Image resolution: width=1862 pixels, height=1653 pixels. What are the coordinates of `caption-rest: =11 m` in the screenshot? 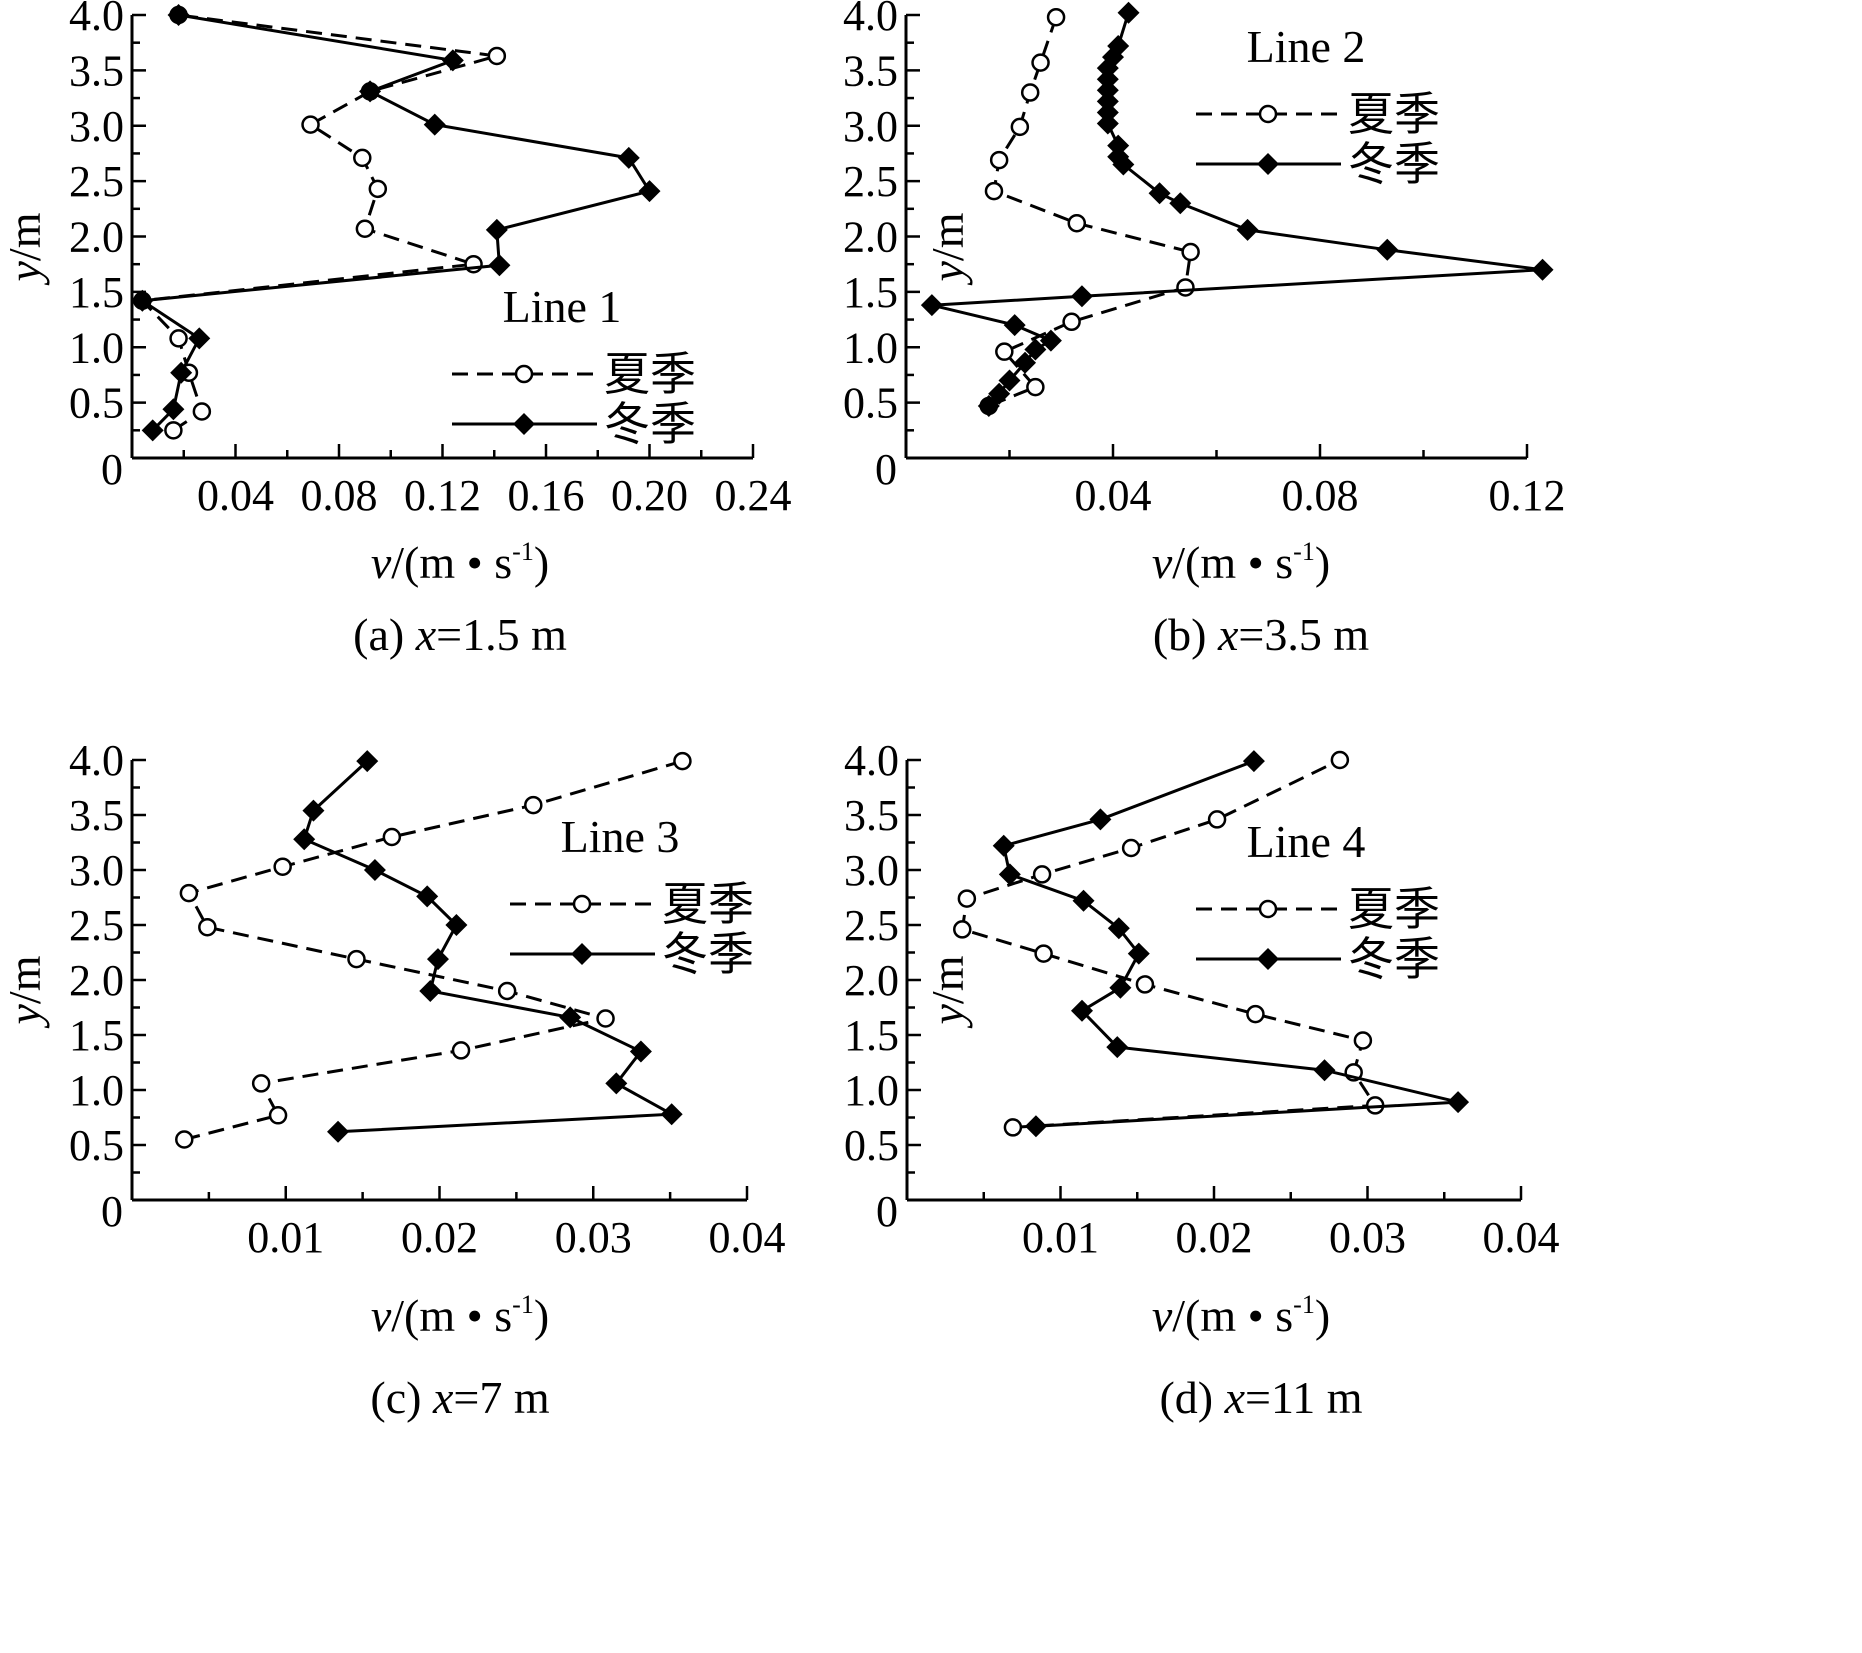 It's located at (1304, 1397).